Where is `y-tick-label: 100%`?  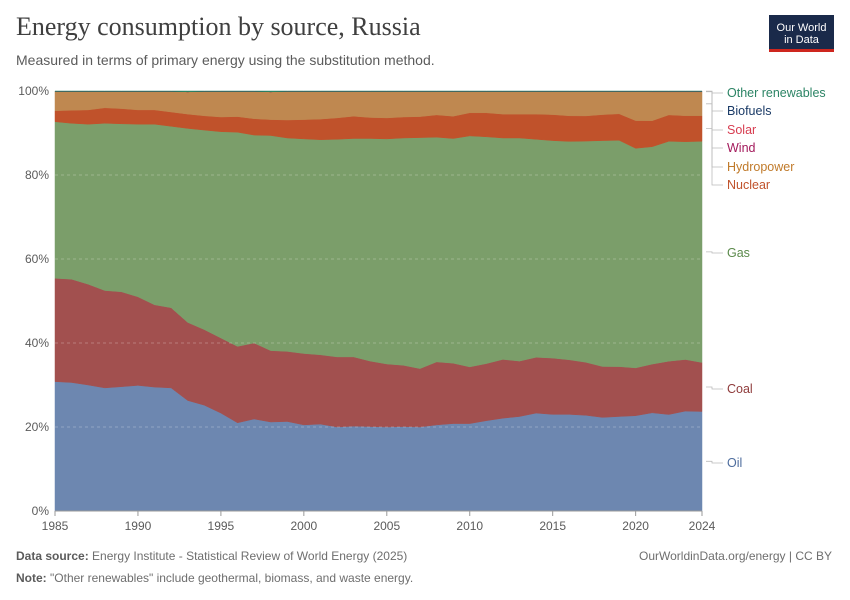 y-tick-label: 100% is located at coordinates (33, 91).